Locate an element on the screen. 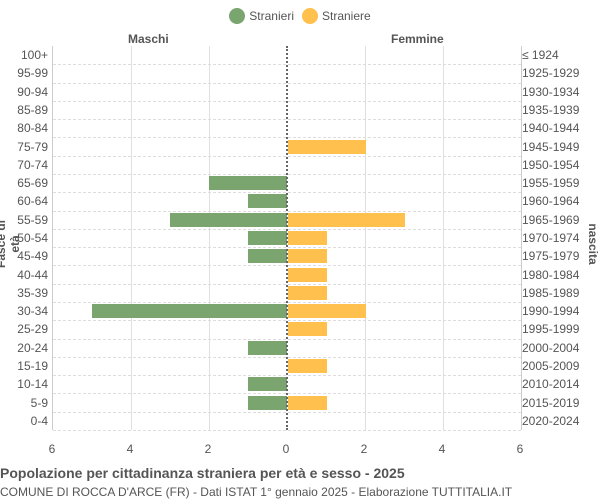  age-group-label: 20-24 is located at coordinates (32, 347).